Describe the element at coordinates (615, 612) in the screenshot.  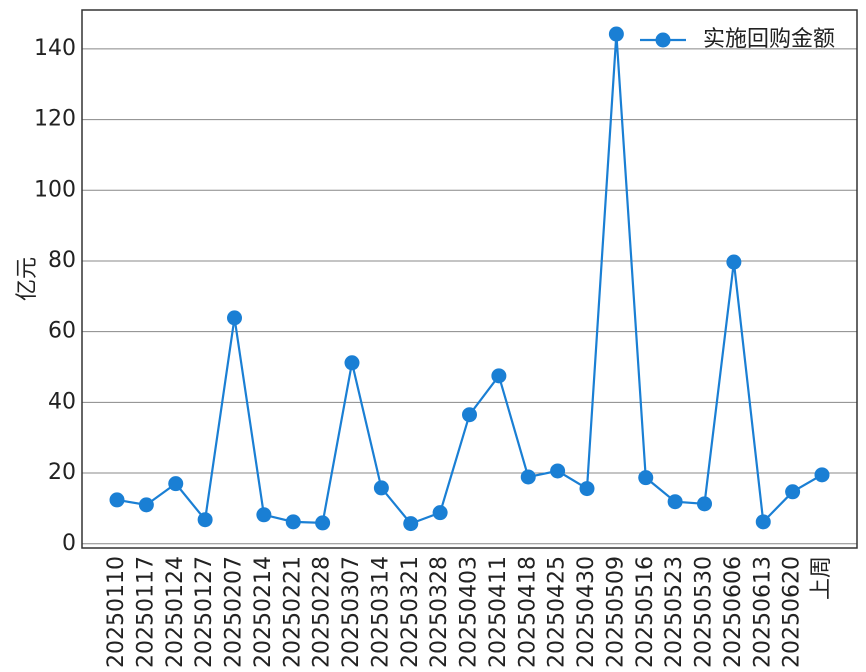
I see `x-tick-label: 20250509` at that location.